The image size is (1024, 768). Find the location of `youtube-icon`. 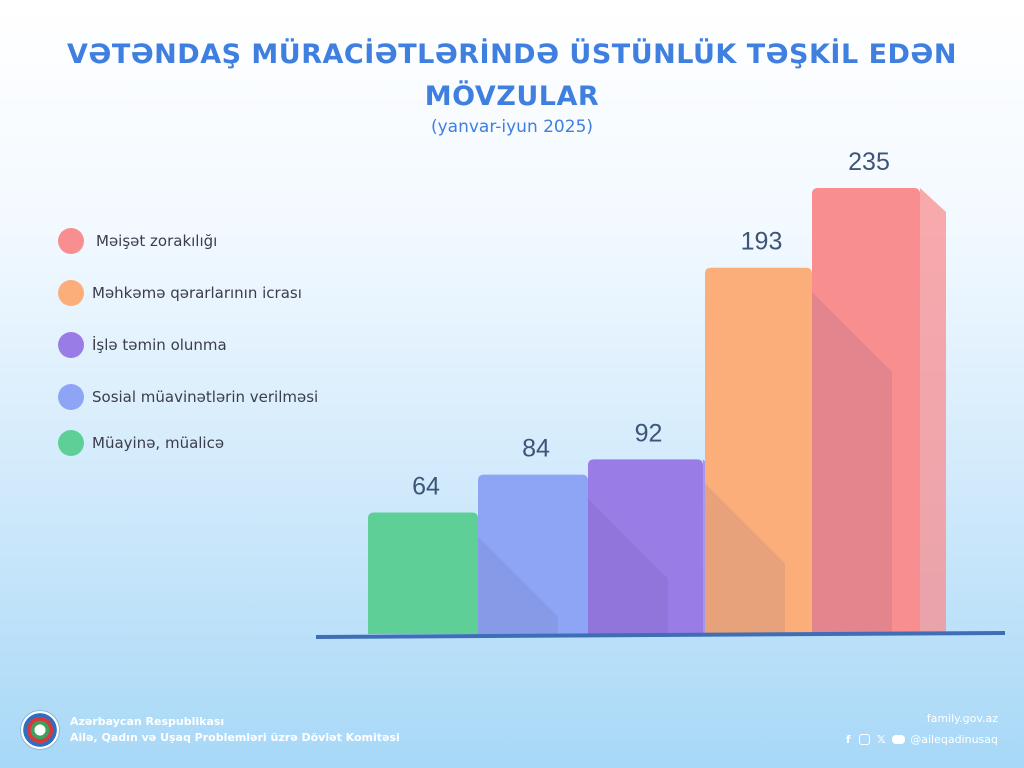

youtube-icon is located at coordinates (899, 739).